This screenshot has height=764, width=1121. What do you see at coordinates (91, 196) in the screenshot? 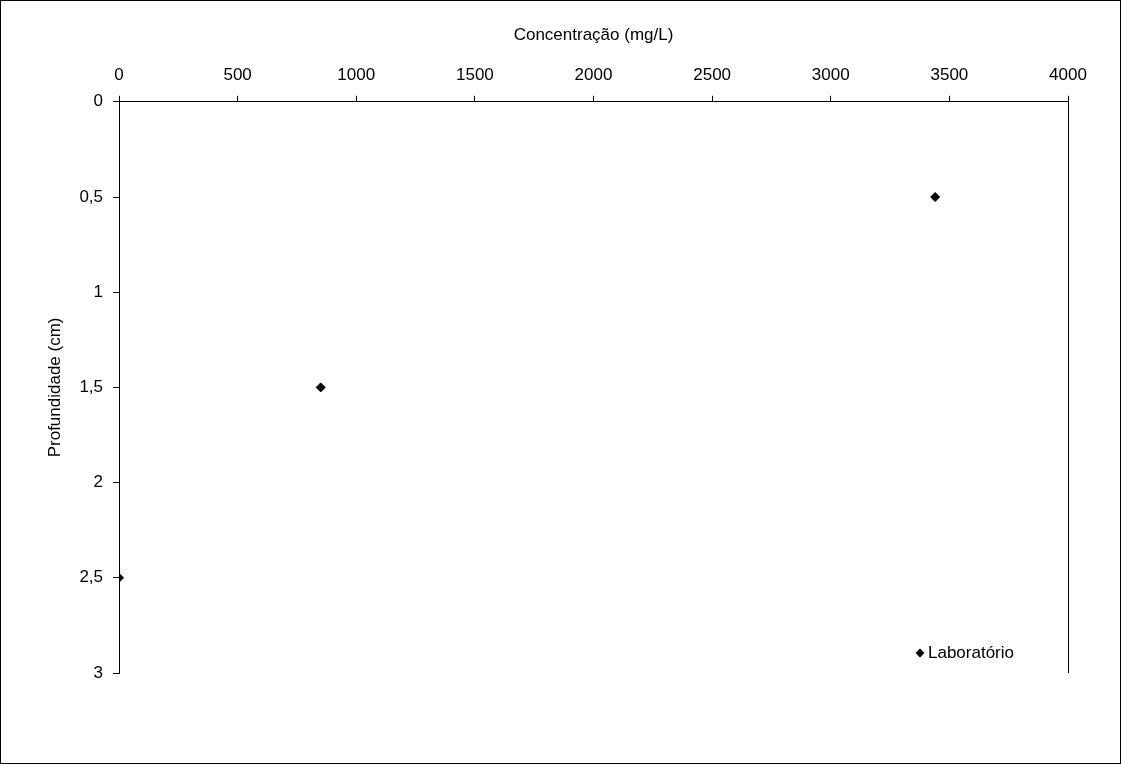
I see `y-tick-label: 0,5` at bounding box center [91, 196].